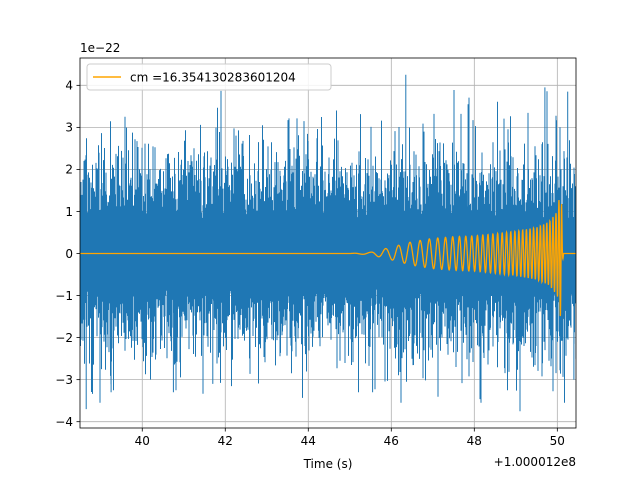 The image size is (640, 480). Describe the element at coordinates (64, 296) in the screenshot. I see `y-tick-label: −1` at that location.